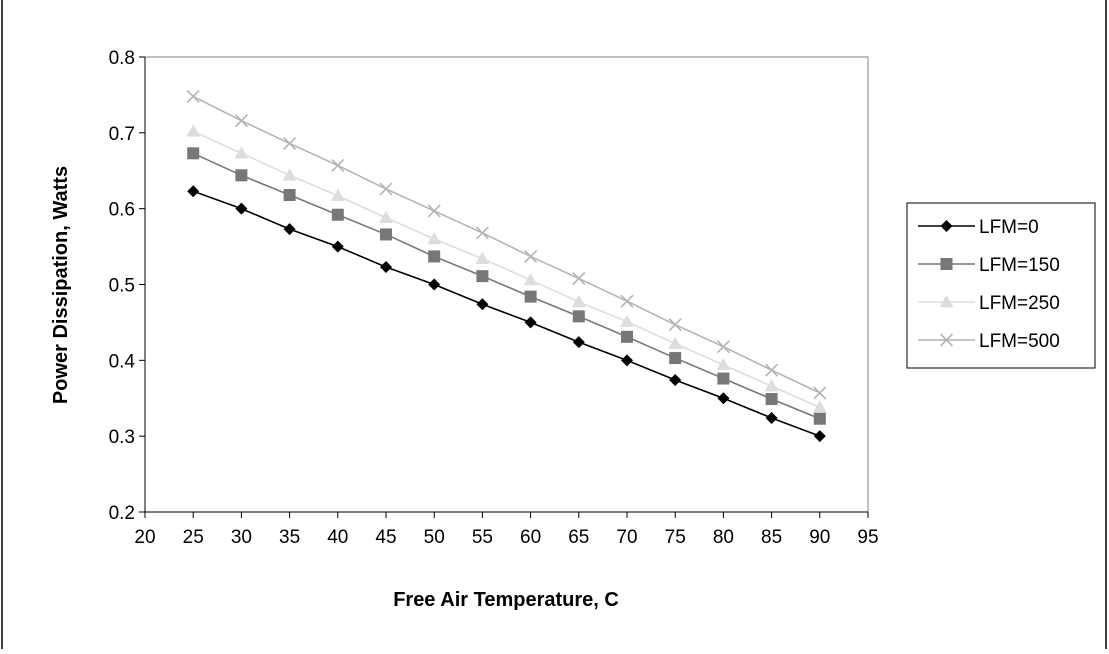 The width and height of the screenshot is (1109, 654). Describe the element at coordinates (337, 537) in the screenshot. I see `x-tick-label: 40` at that location.